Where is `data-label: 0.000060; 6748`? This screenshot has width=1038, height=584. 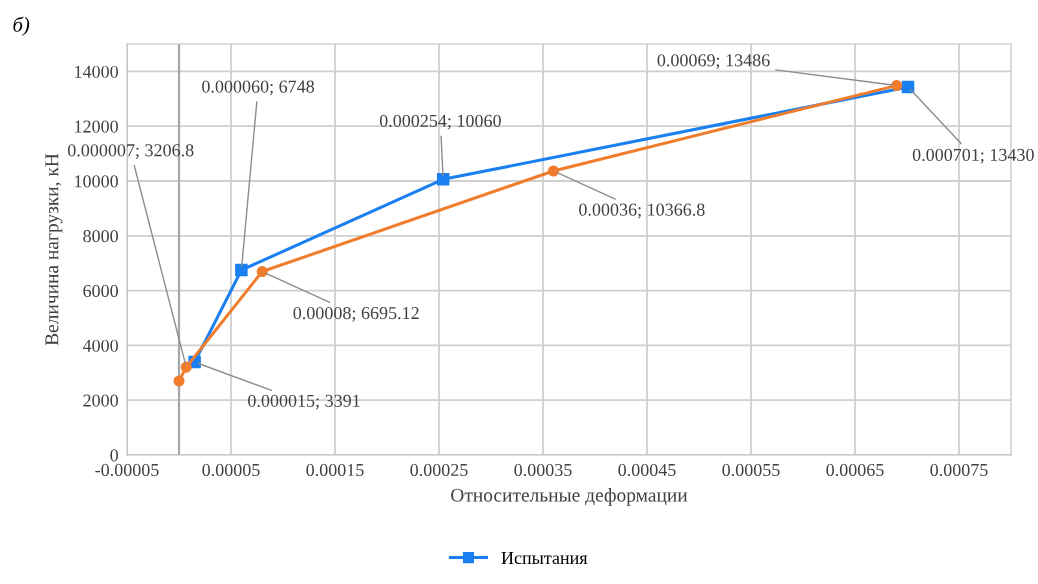 data-label: 0.000060; 6748 is located at coordinates (258, 88).